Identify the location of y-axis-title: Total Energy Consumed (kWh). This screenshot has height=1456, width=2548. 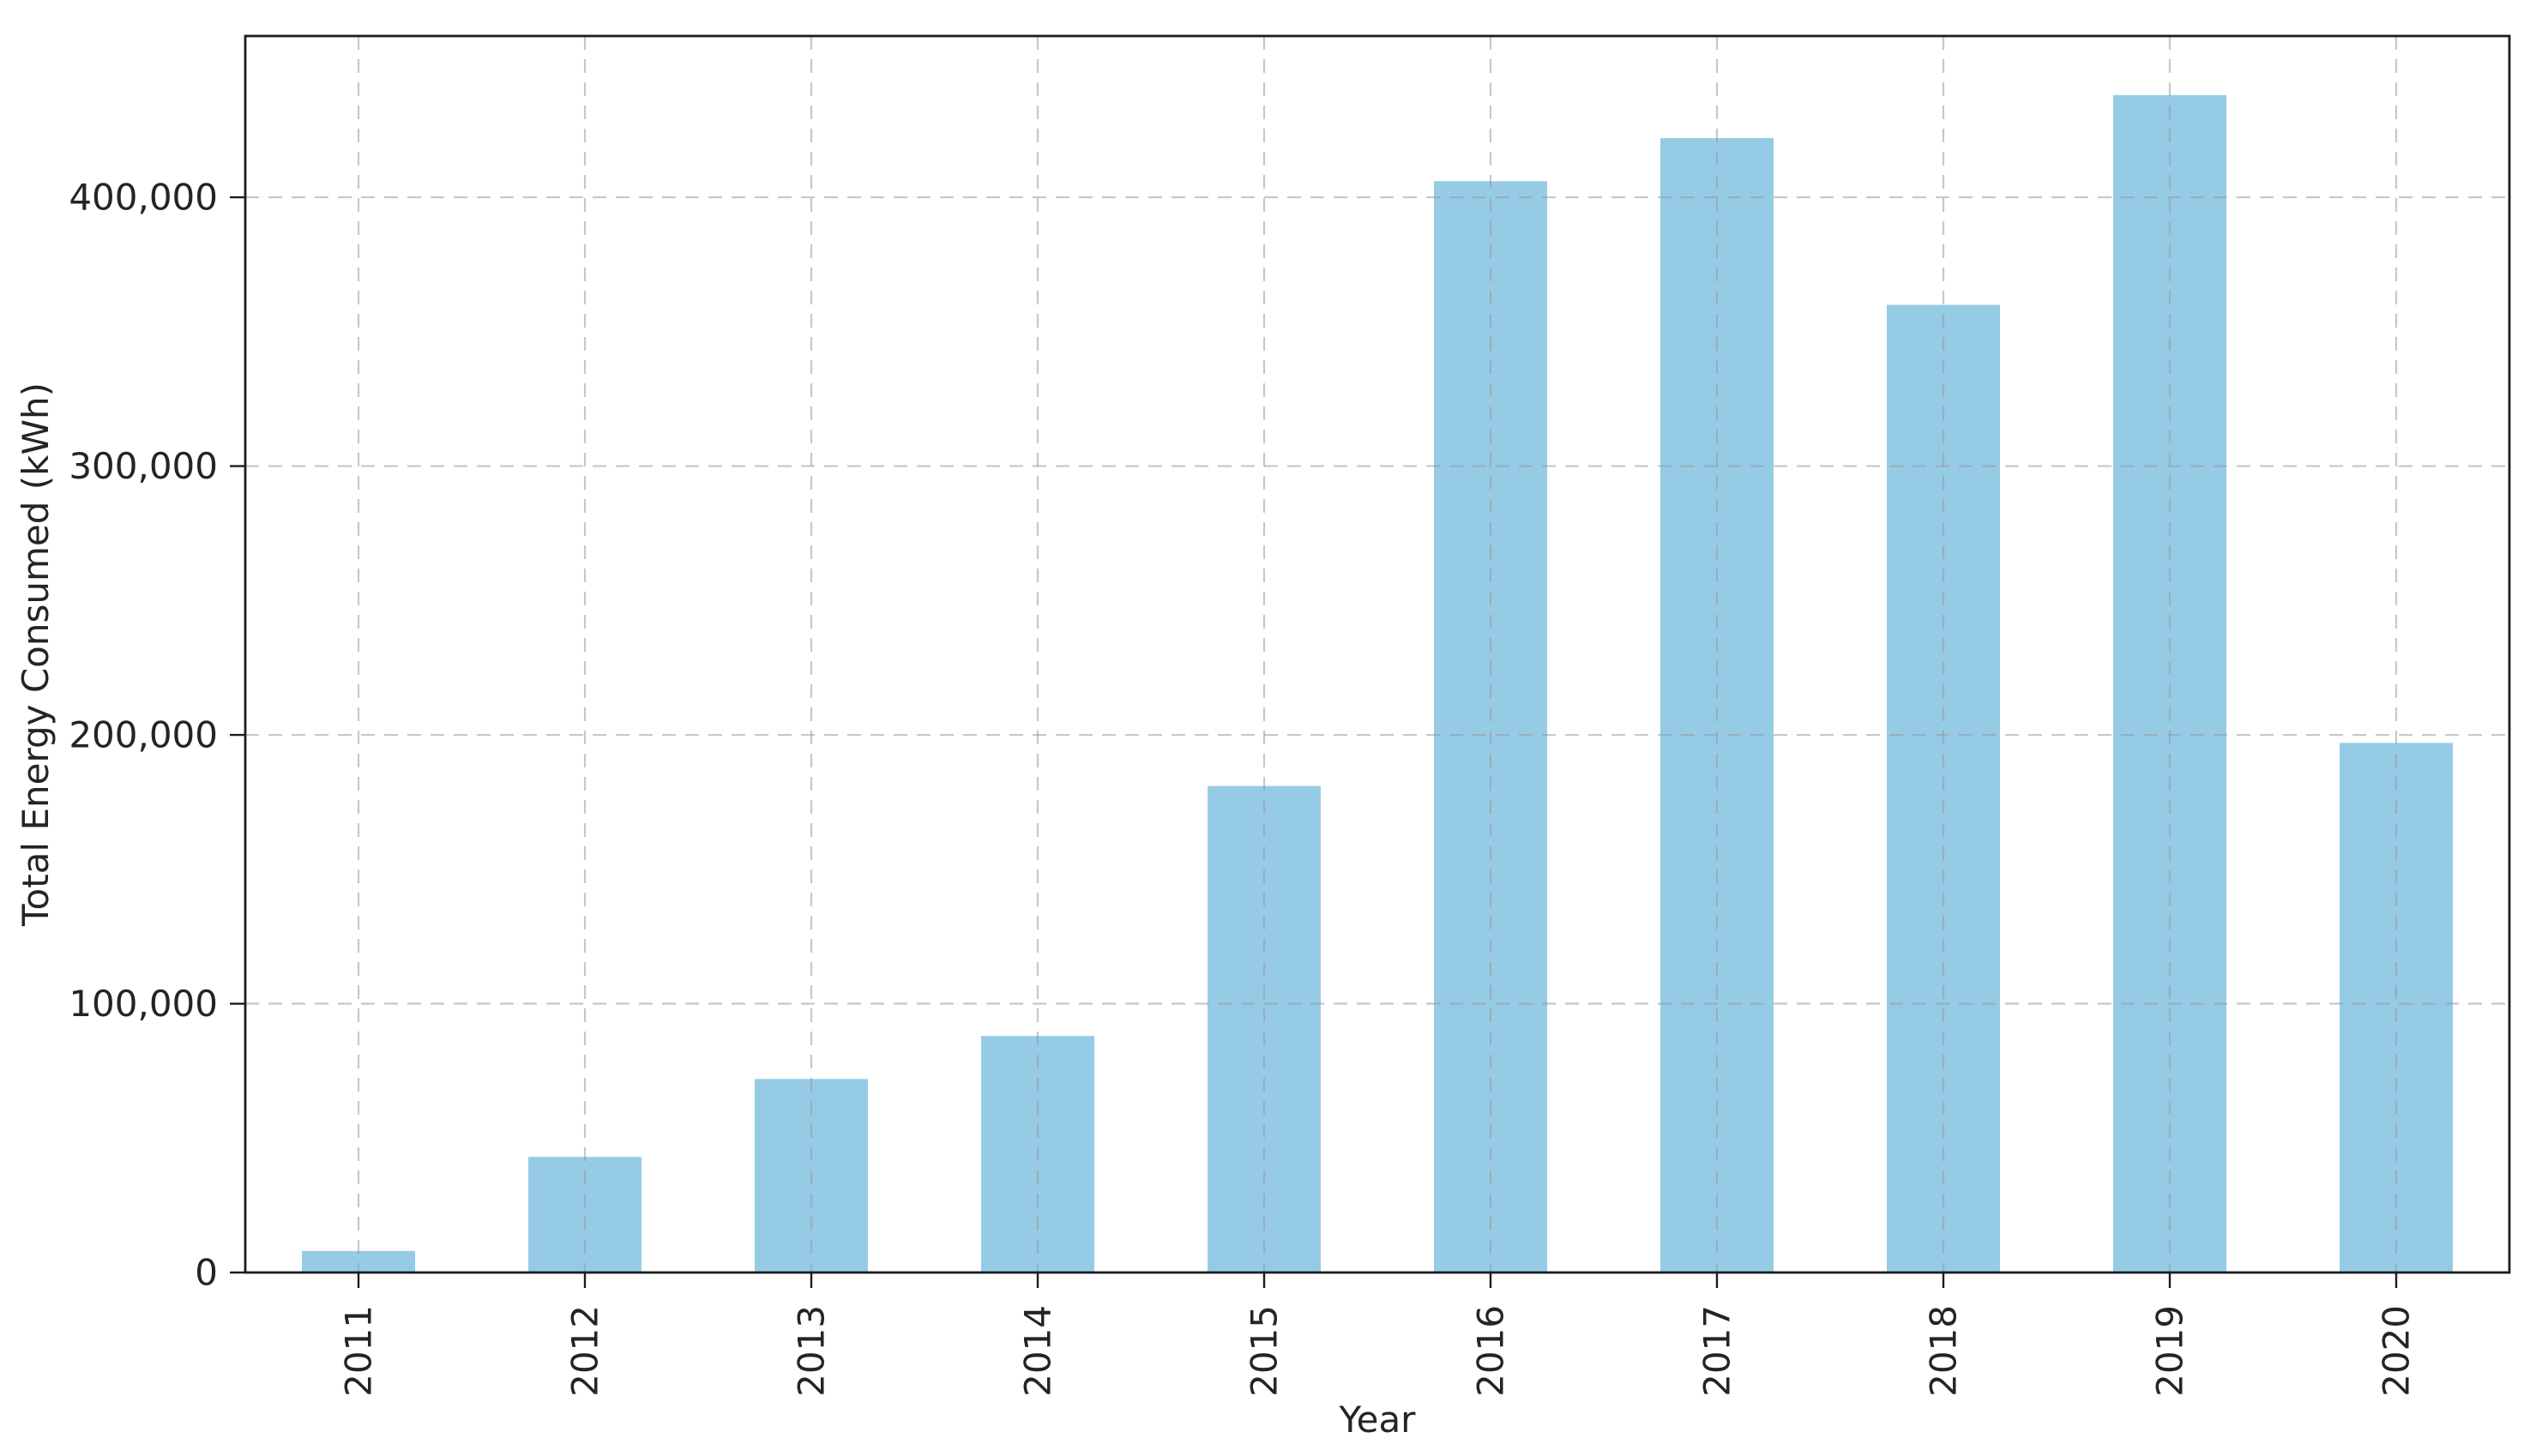
(36, 655).